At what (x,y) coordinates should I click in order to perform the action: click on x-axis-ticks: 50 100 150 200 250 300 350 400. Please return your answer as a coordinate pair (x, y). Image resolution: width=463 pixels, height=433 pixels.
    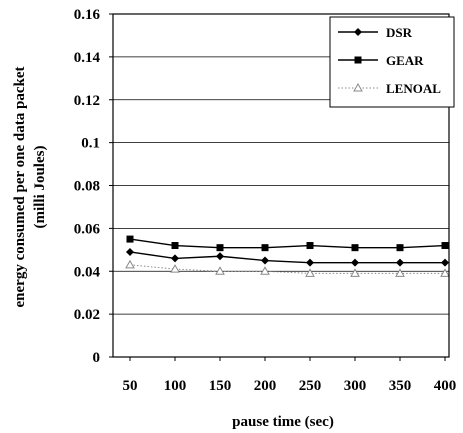
    Looking at the image, I should click on (290, 375).